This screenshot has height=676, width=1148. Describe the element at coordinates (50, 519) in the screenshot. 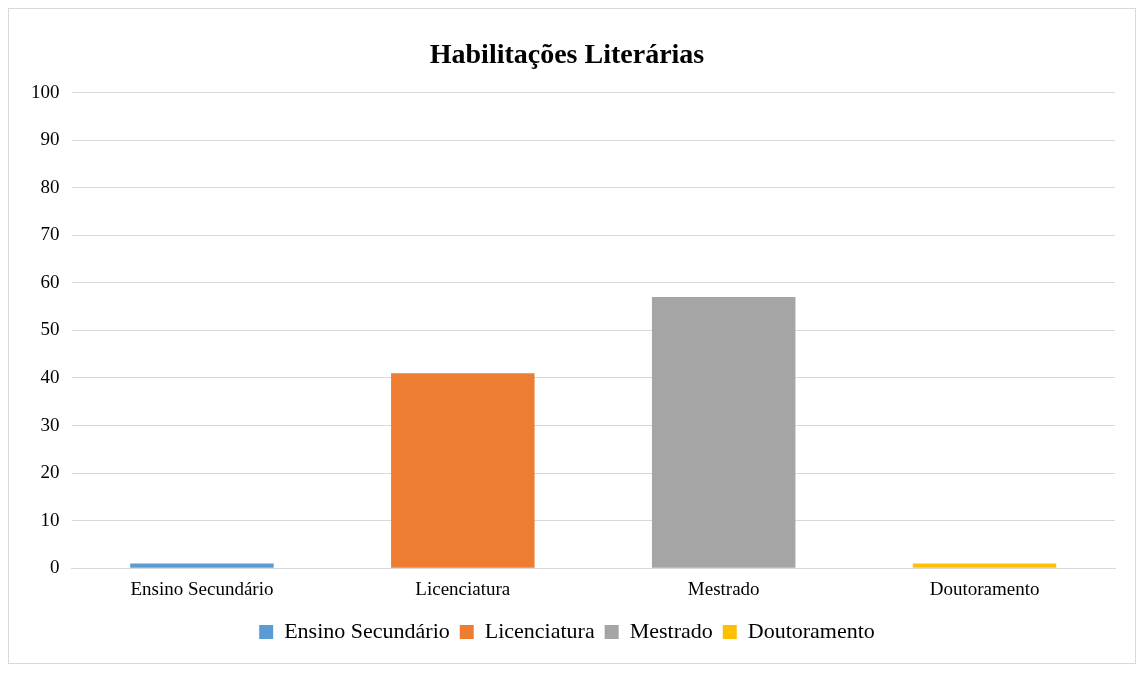

I see `y-tick-label: 10` at that location.